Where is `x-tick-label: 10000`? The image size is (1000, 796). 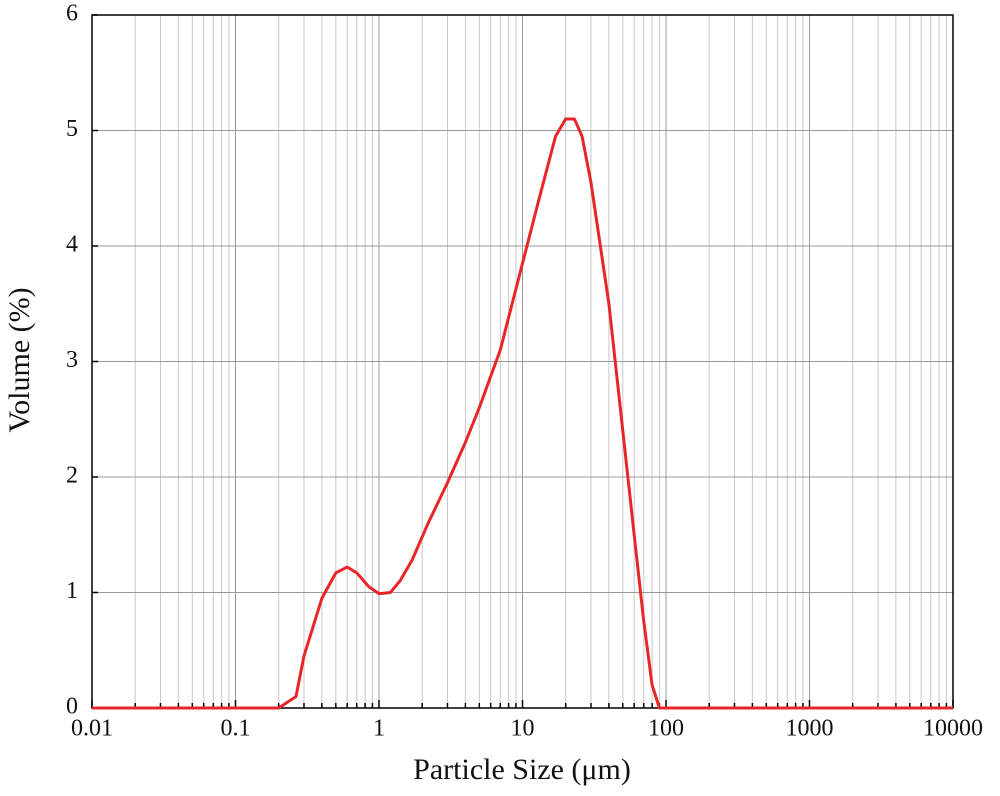
x-tick-label: 10000 is located at coordinates (953, 729).